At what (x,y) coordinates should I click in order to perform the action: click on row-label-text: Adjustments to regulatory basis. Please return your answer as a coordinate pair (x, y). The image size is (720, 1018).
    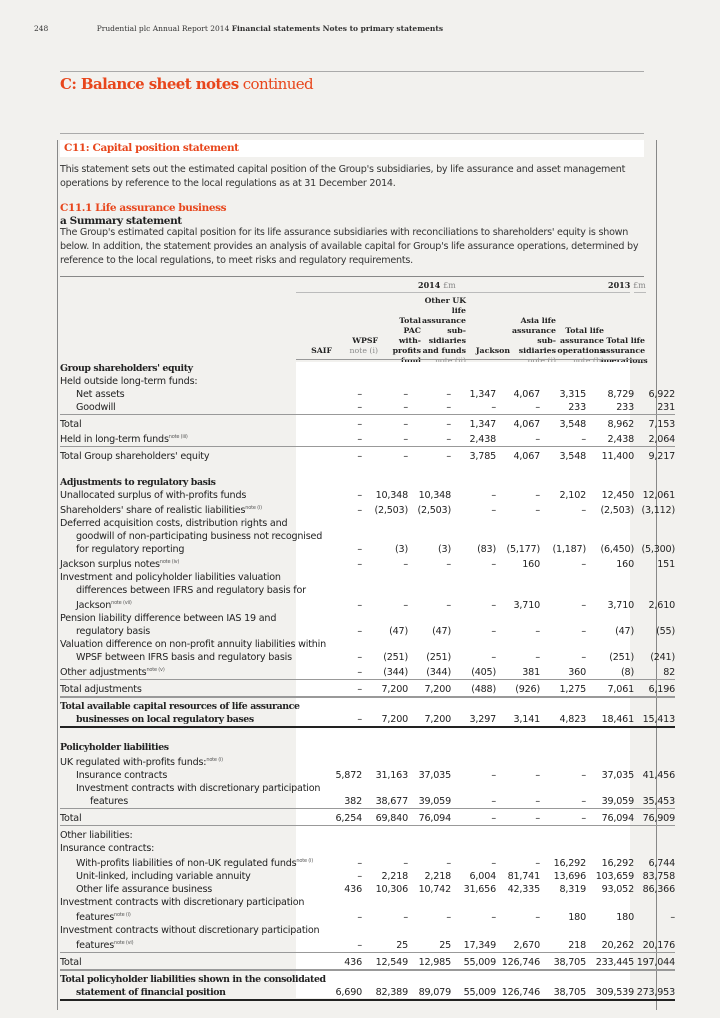
    Looking at the image, I should click on (138, 482).